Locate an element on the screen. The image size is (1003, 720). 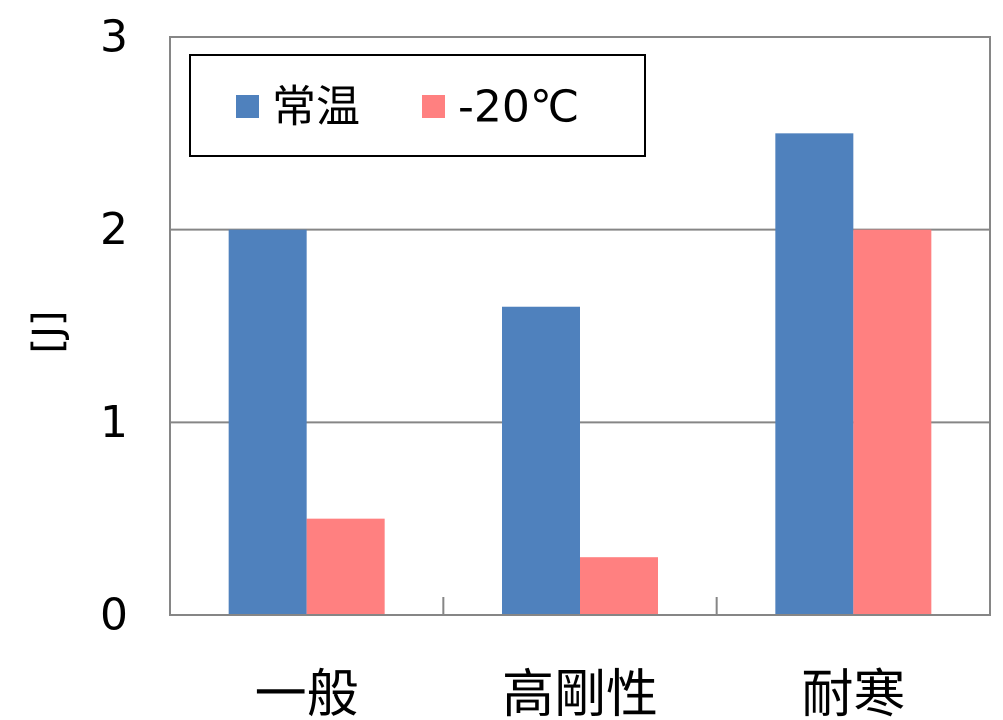
x-tick-label: 高剛性 is located at coordinates (580, 692).